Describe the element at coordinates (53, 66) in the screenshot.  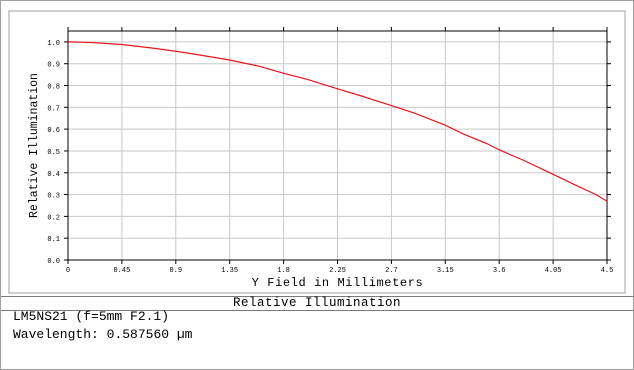
I see `y-tick-label: 0.9` at that location.